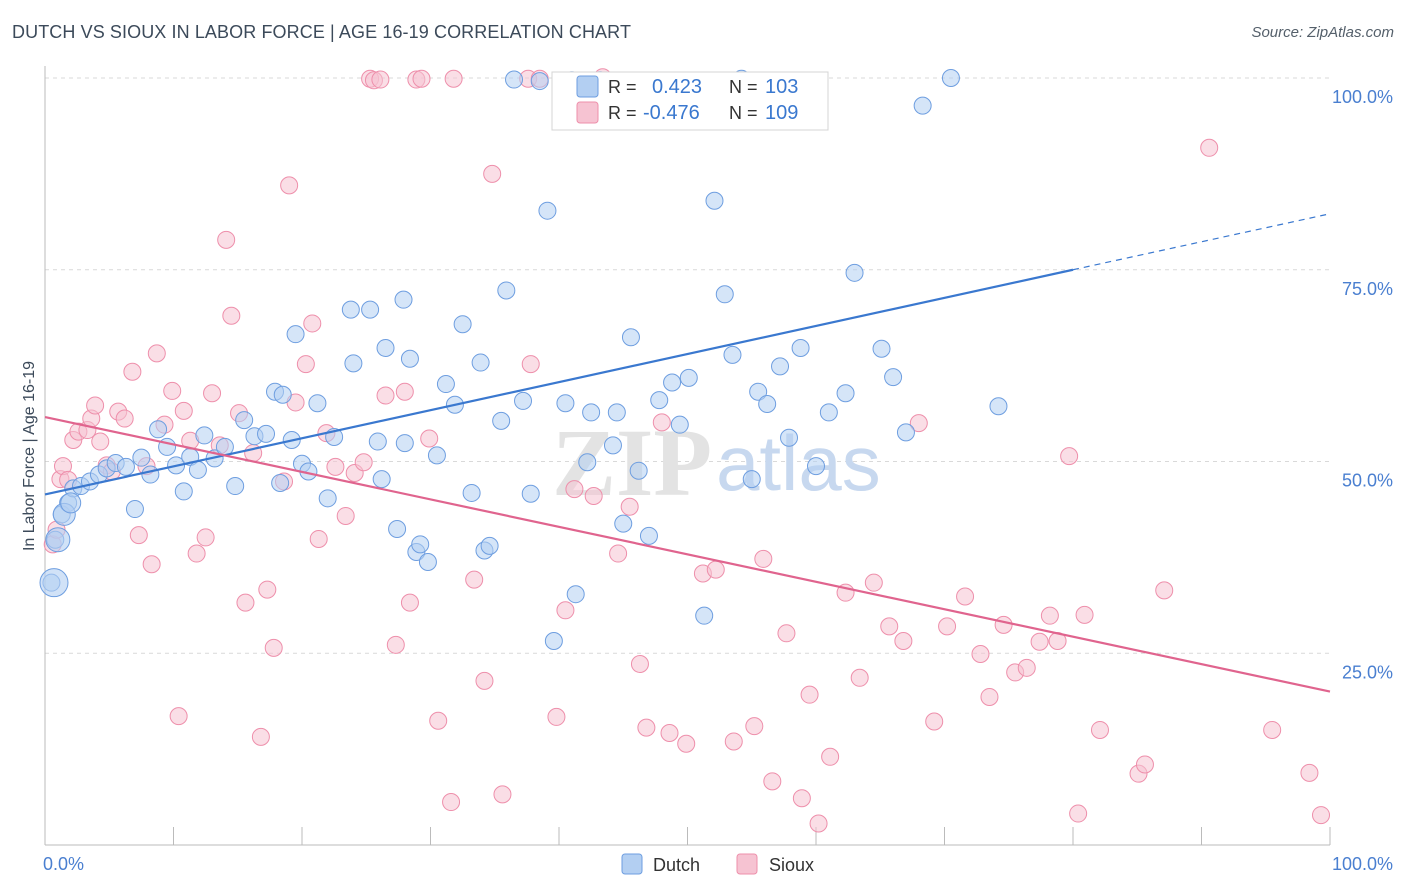 The image size is (1406, 892). Describe the element at coordinates (1367, 672) in the screenshot. I see `y-tick-label: 25.0%` at that location.